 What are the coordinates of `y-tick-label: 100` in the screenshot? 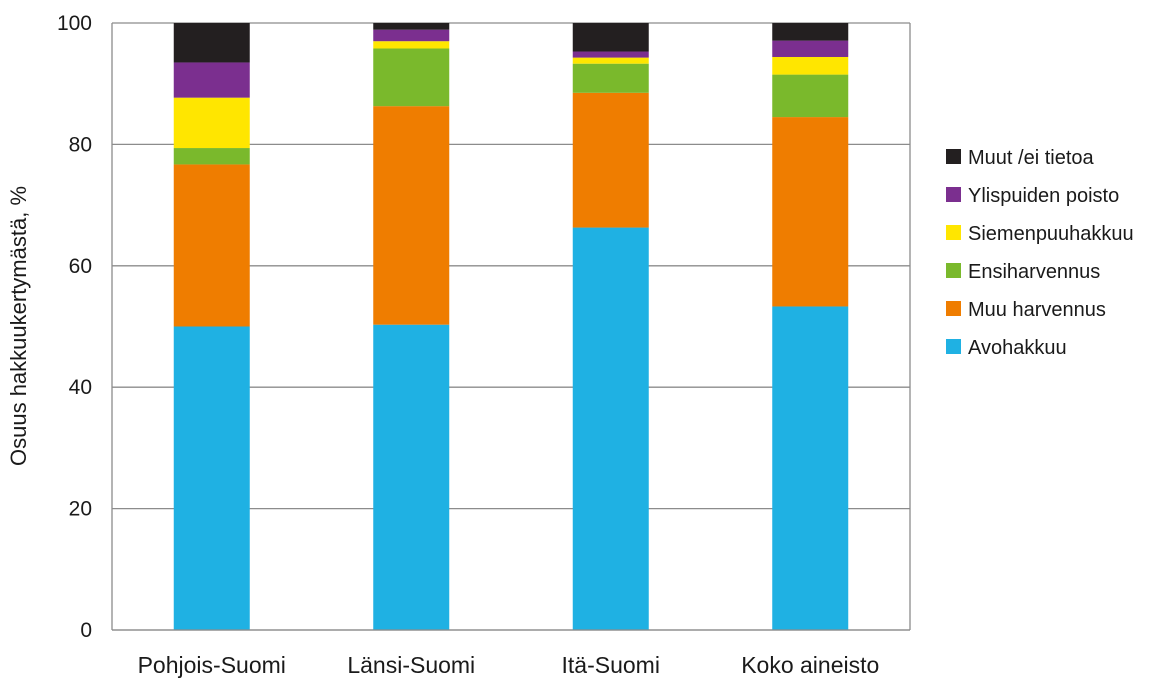 It's located at (74, 23).